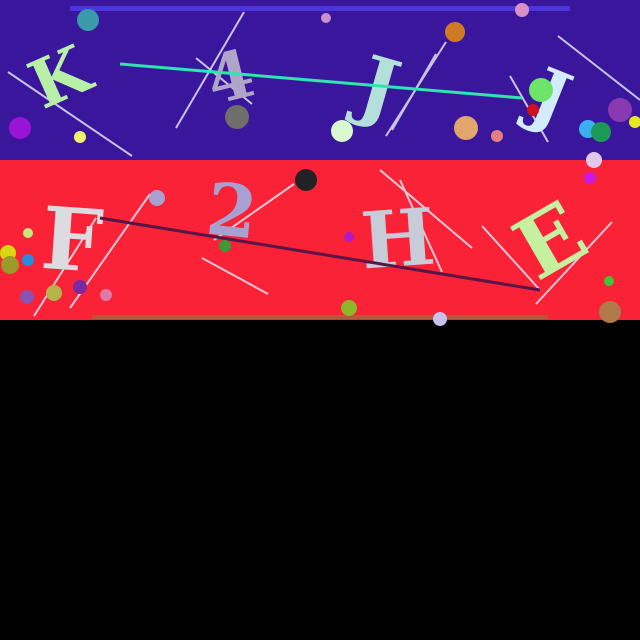 This screenshot has height=640, width=640. What do you see at coordinates (320, 8) in the screenshot?
I see `top-bar` at bounding box center [320, 8].